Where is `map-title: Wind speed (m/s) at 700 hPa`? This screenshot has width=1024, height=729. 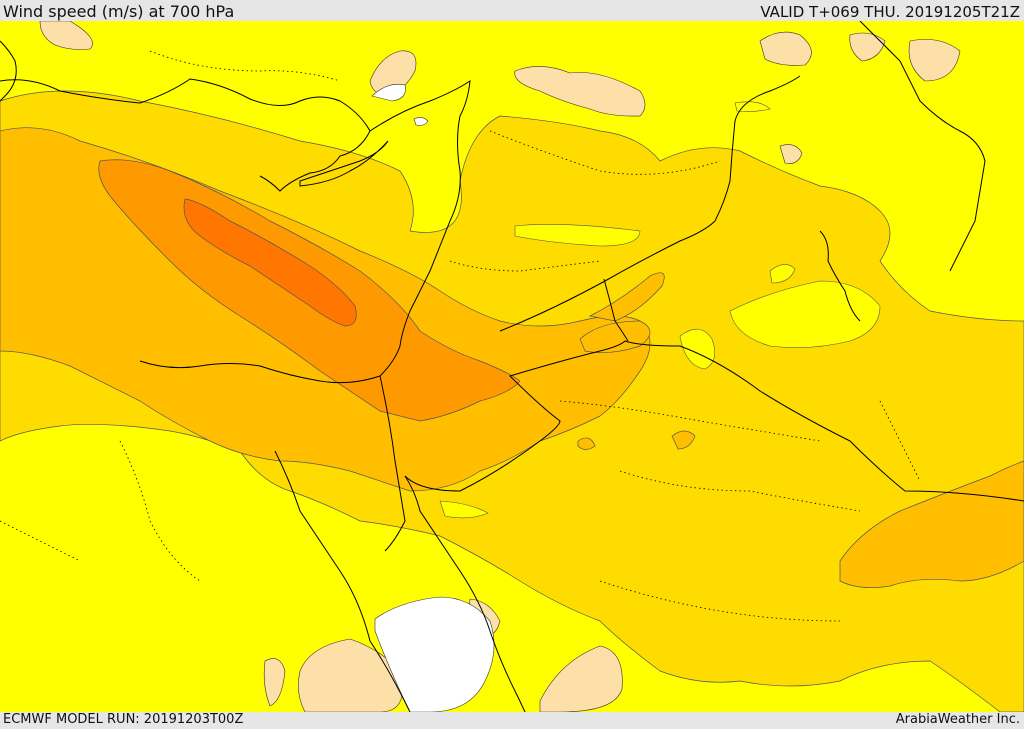 map-title: Wind speed (m/s) at 700 hPa is located at coordinates (119, 11).